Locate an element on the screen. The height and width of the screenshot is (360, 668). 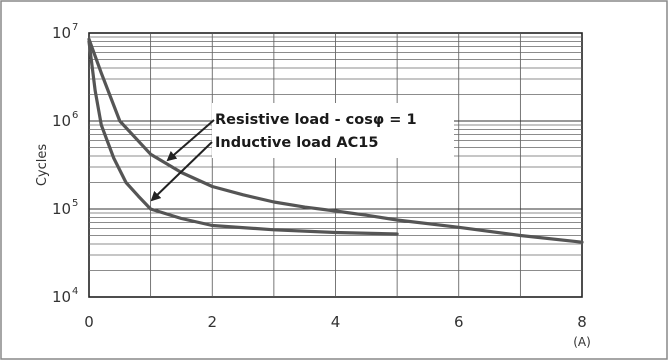
x-tick-labels: 0 2 4 6 8 is located at coordinates (335, 322).